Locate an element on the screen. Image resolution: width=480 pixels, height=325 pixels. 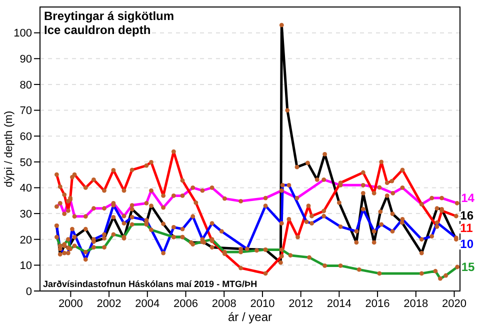
x-tick-label: 2000 is located at coordinates (70, 304).